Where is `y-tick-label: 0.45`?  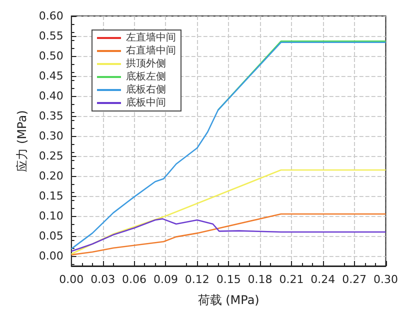 y-tick-label: 0.45 is located at coordinates (51, 76).